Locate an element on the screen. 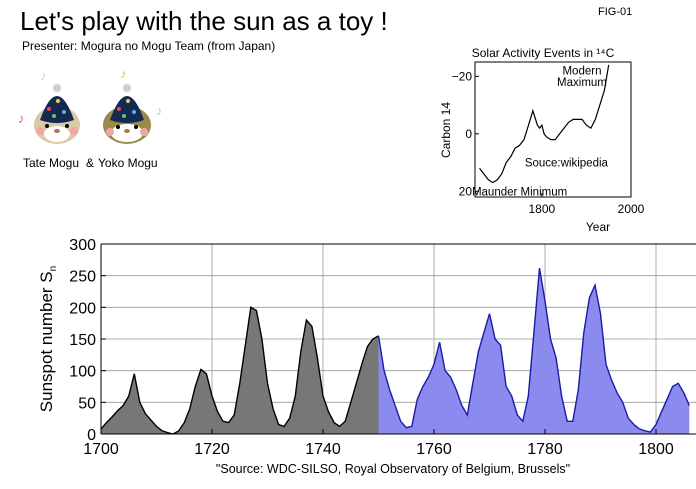 The width and height of the screenshot is (696, 489). sunspot-y-tick-label: 300 is located at coordinates (82, 245).